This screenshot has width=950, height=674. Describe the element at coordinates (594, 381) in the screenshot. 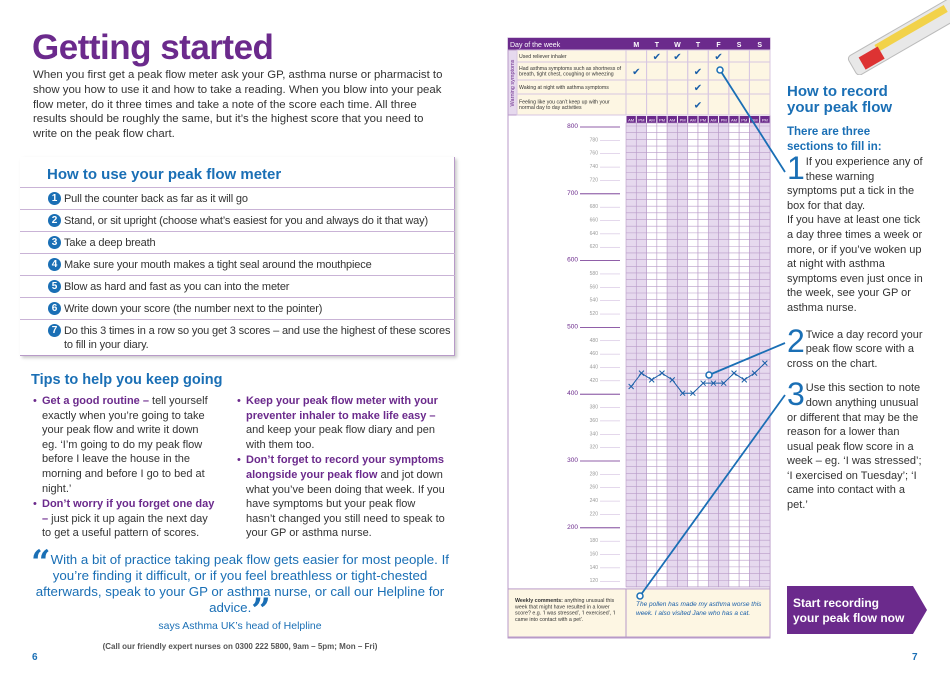

I see `minor-tick-label: 420` at that location.